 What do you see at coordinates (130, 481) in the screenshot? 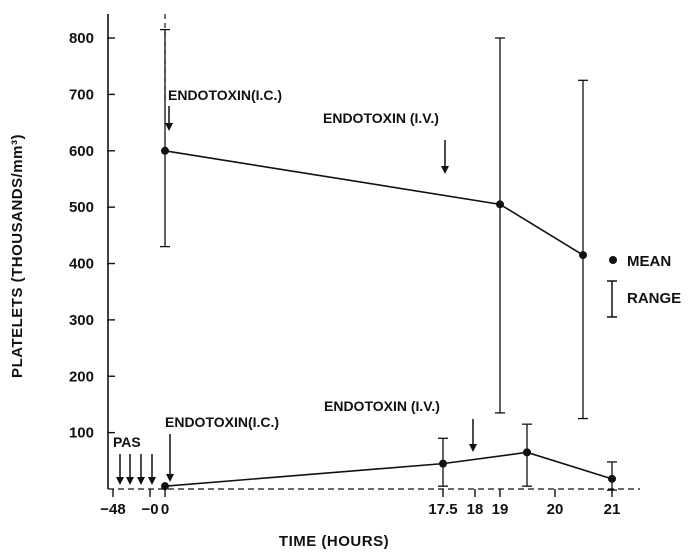
I see `pas-arrow-2-head` at bounding box center [130, 481].